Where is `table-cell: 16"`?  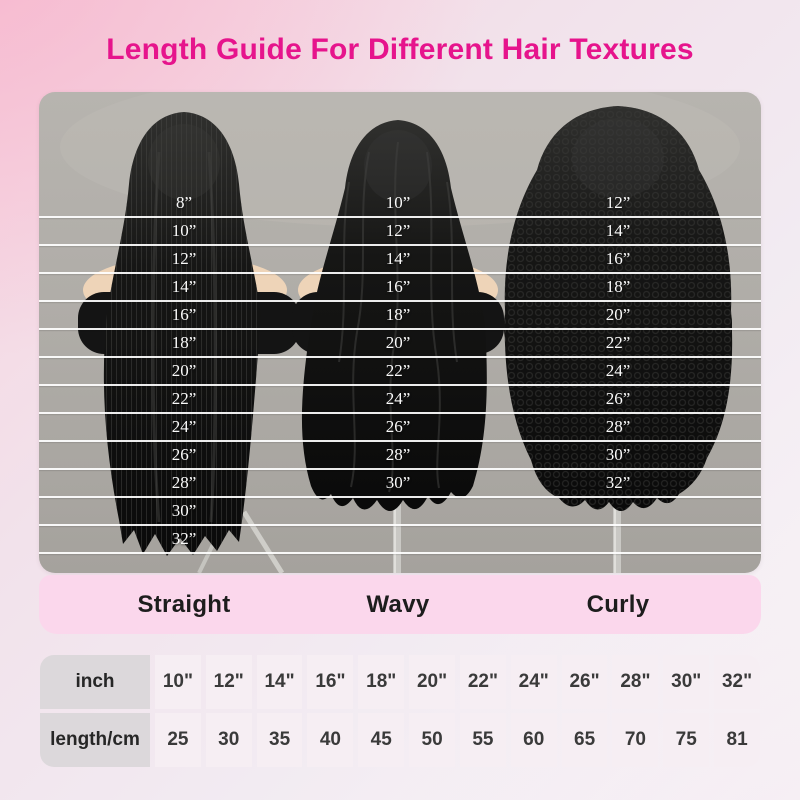
table-cell: 16" is located at coordinates (330, 682).